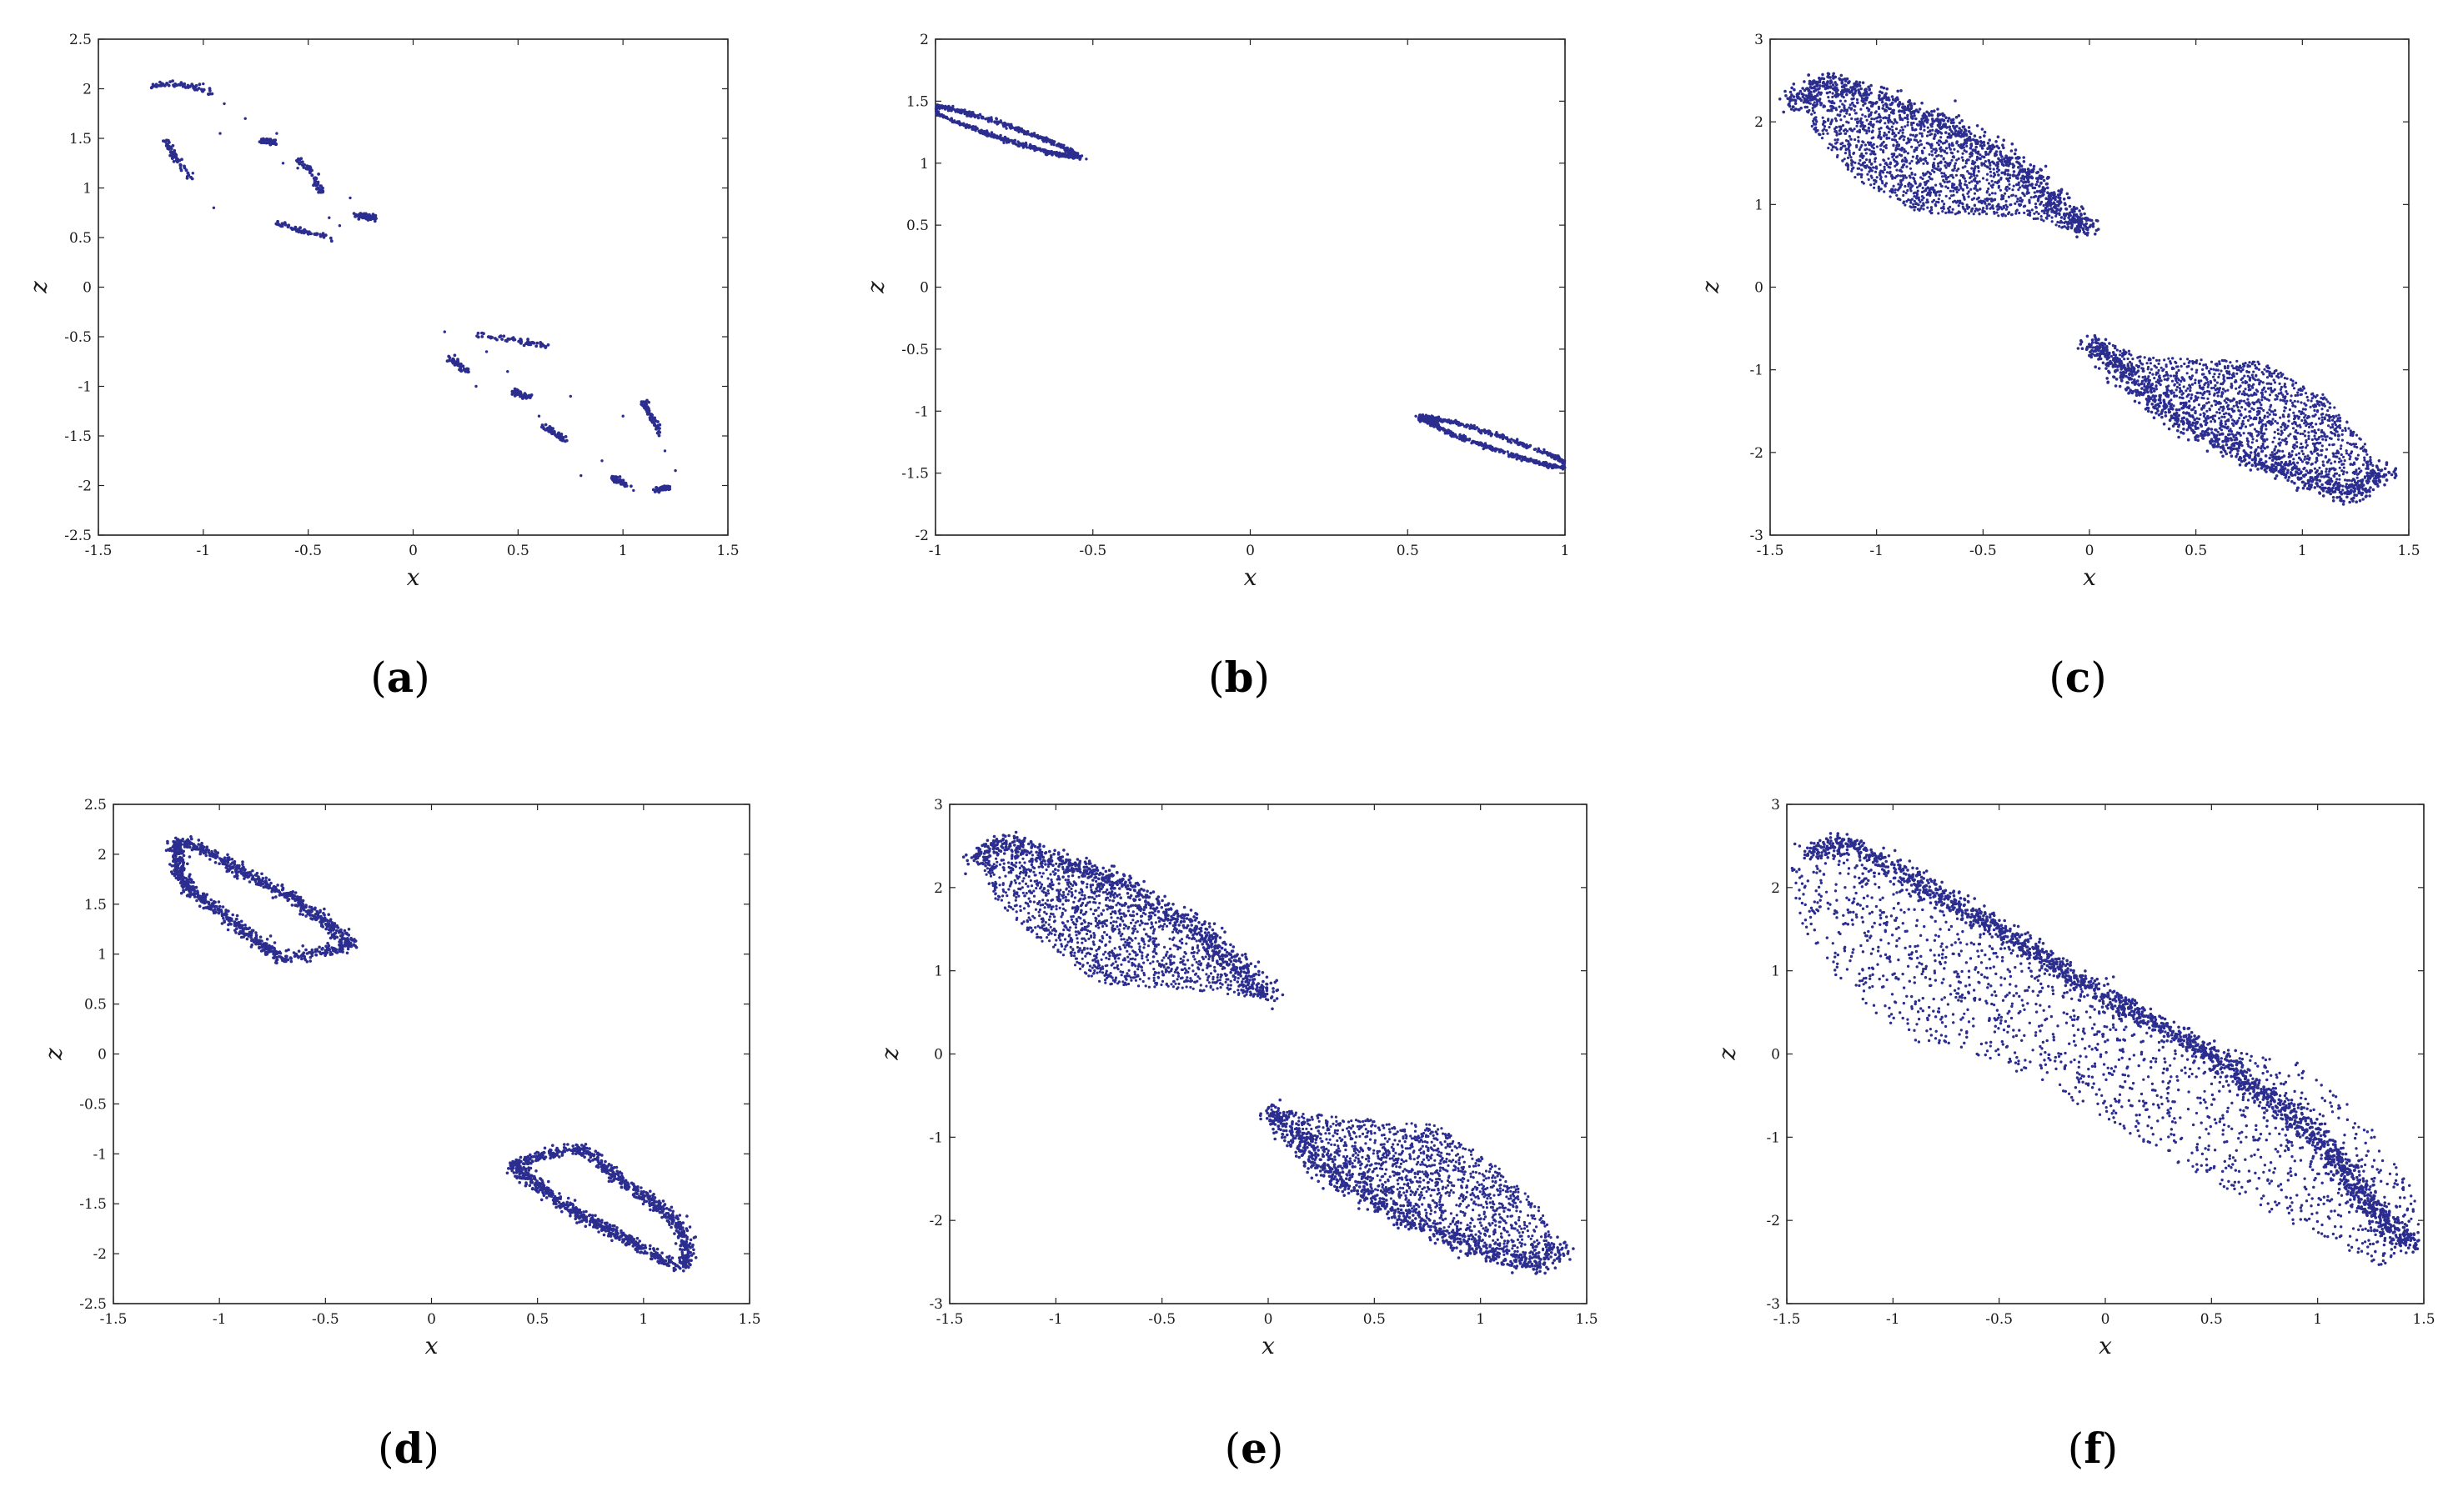 The height and width of the screenshot is (1512, 2458). I want to click on x-tick-label: -1.5, so click(1770, 551).